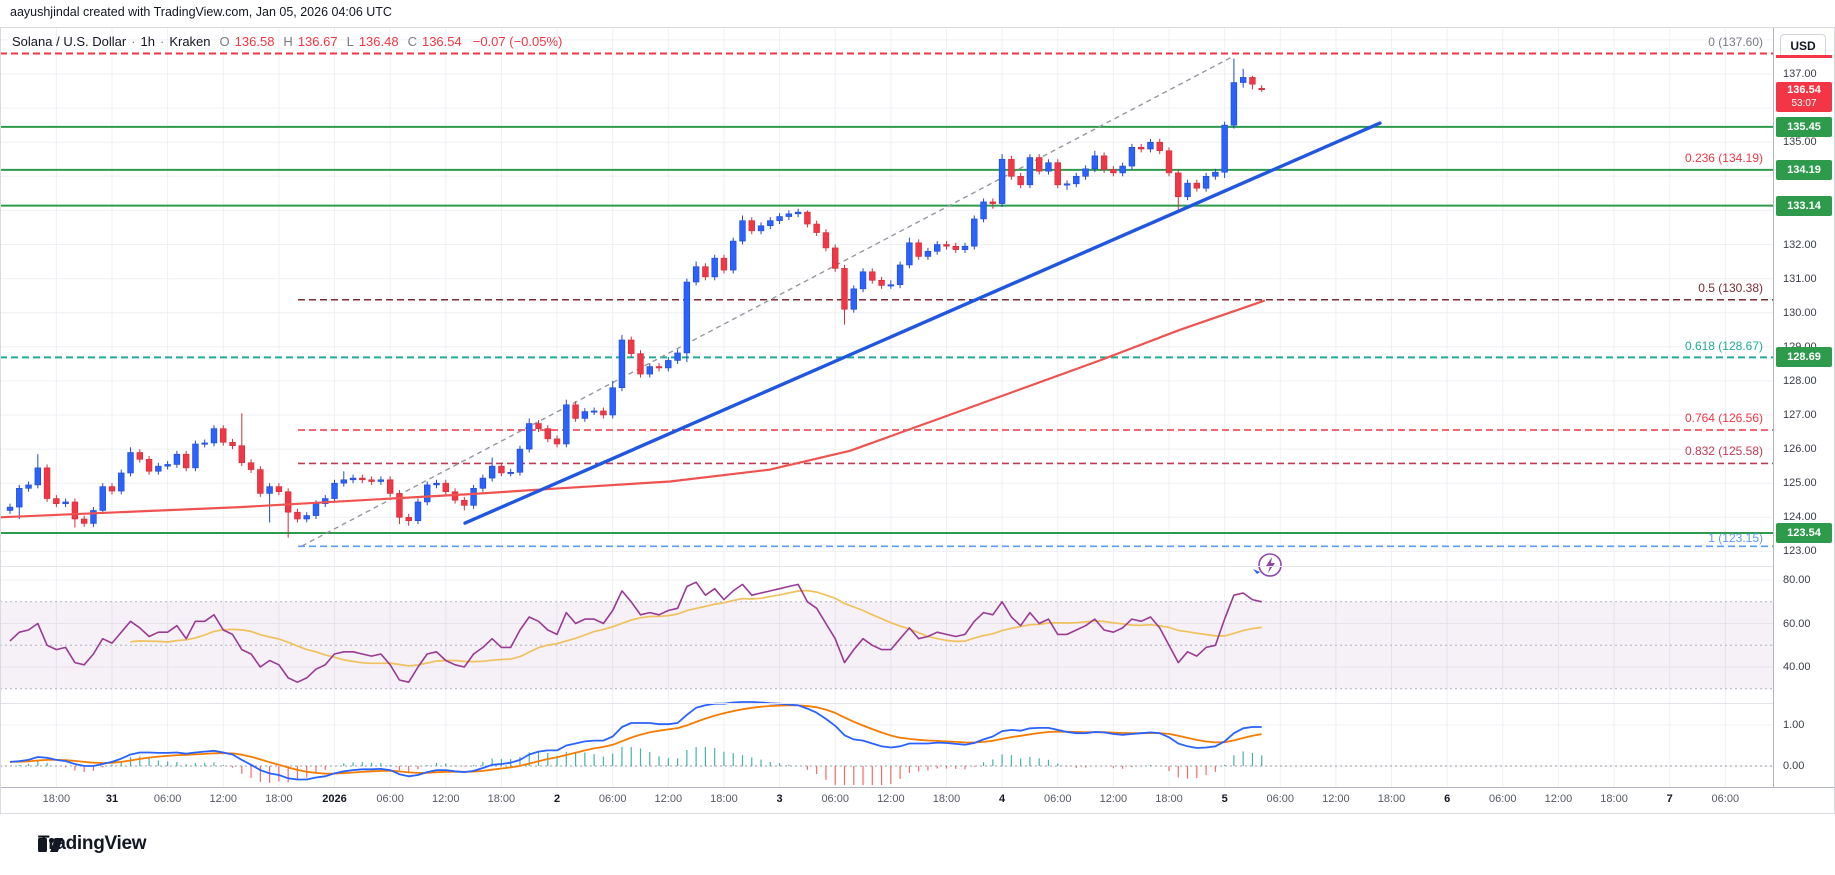  Describe the element at coordinates (517, 41) in the screenshot. I see `change-value: −0.07 (−0.05%)` at that location.